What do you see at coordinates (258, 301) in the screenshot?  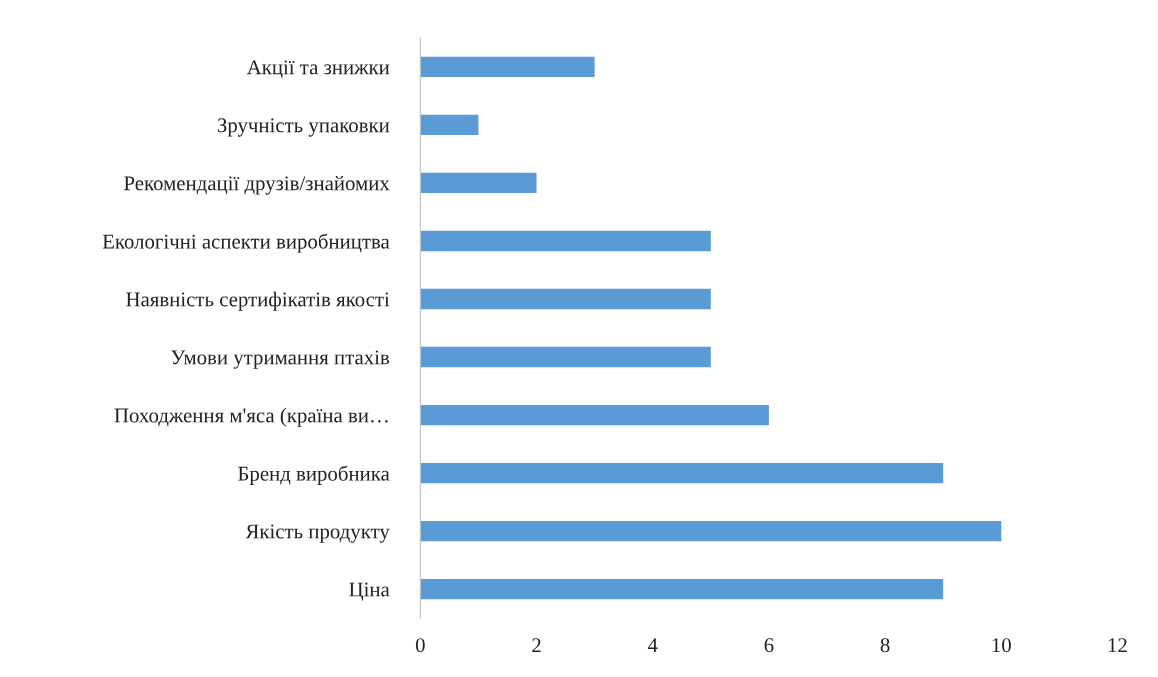 I see `y-tick-label: Наявність сертифікатів якості` at bounding box center [258, 301].